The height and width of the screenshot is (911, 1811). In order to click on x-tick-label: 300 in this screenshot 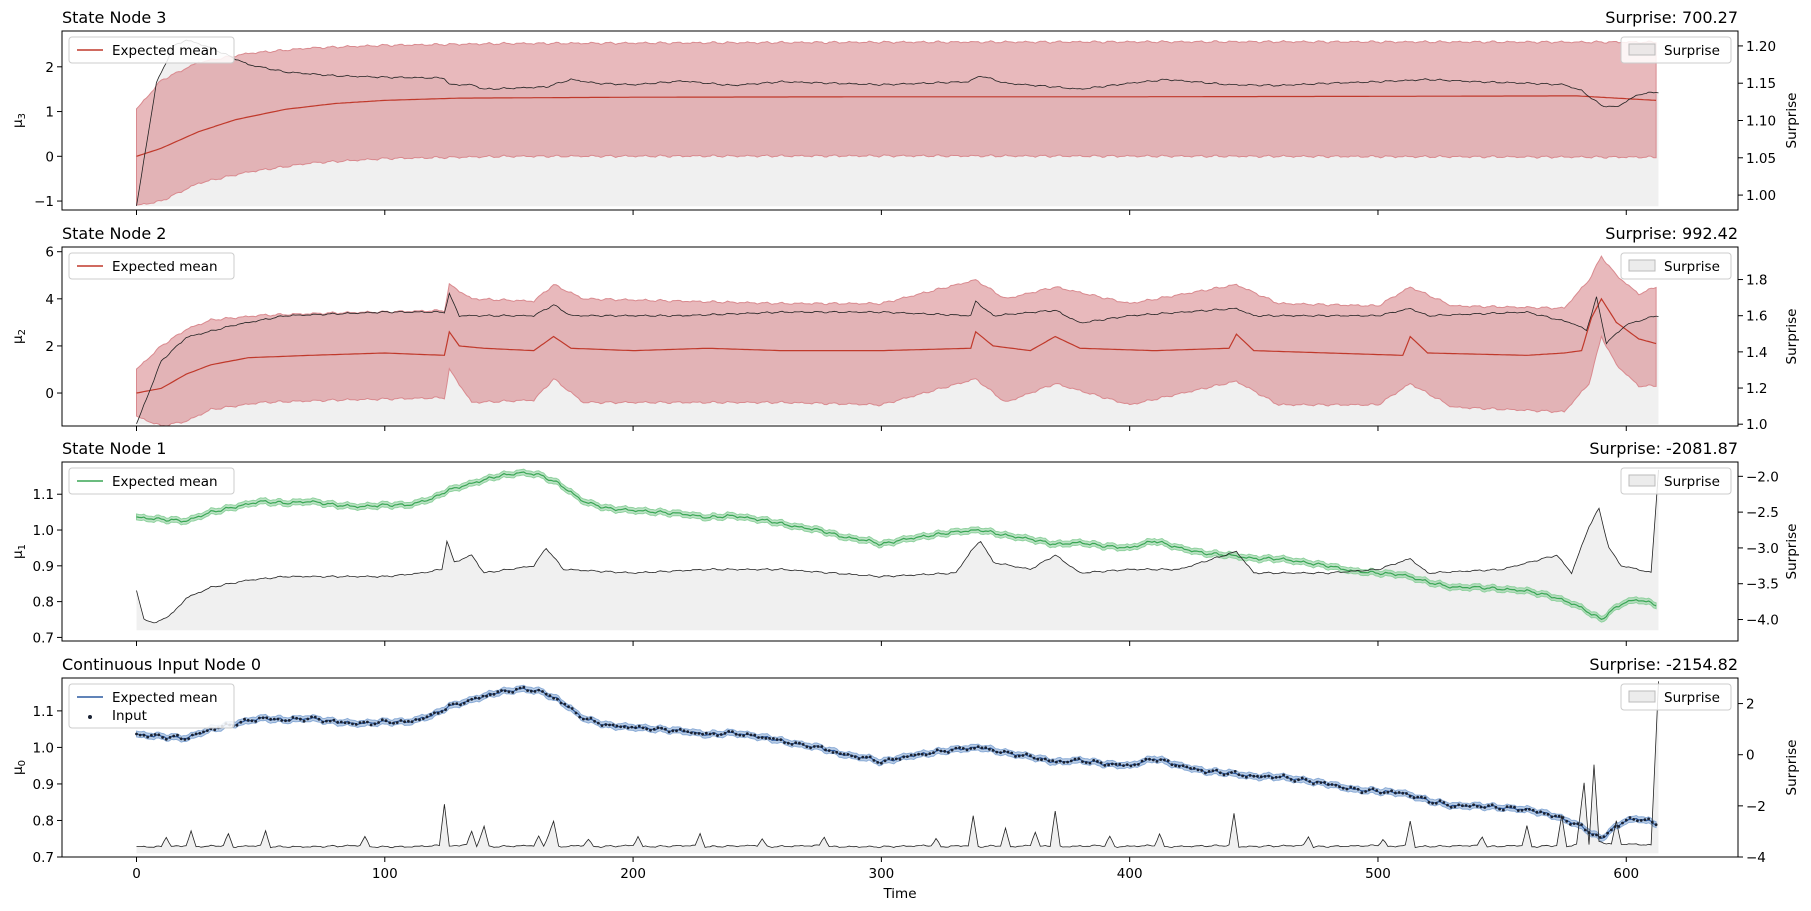, I will do `click(881, 874)`.